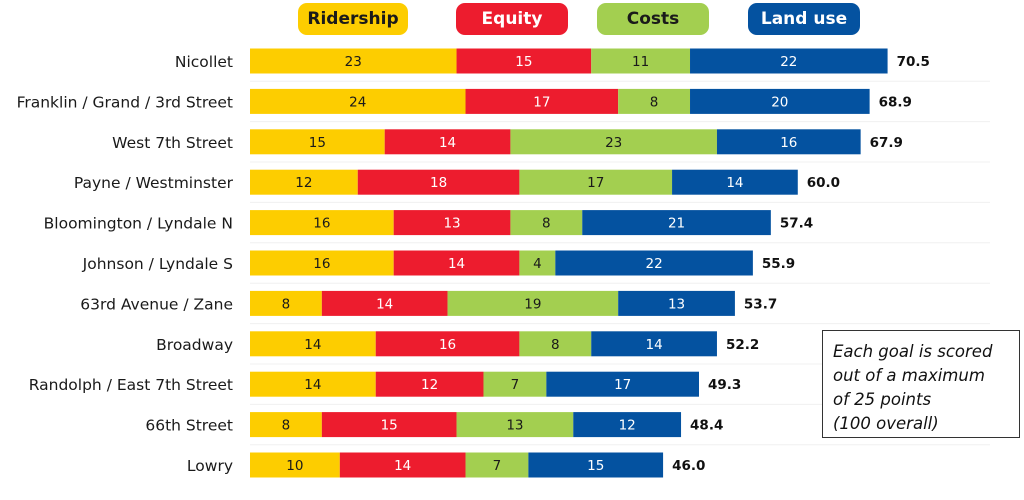 The width and height of the screenshot is (1024, 500). I want to click on legend-land-use: Land use, so click(804, 19).